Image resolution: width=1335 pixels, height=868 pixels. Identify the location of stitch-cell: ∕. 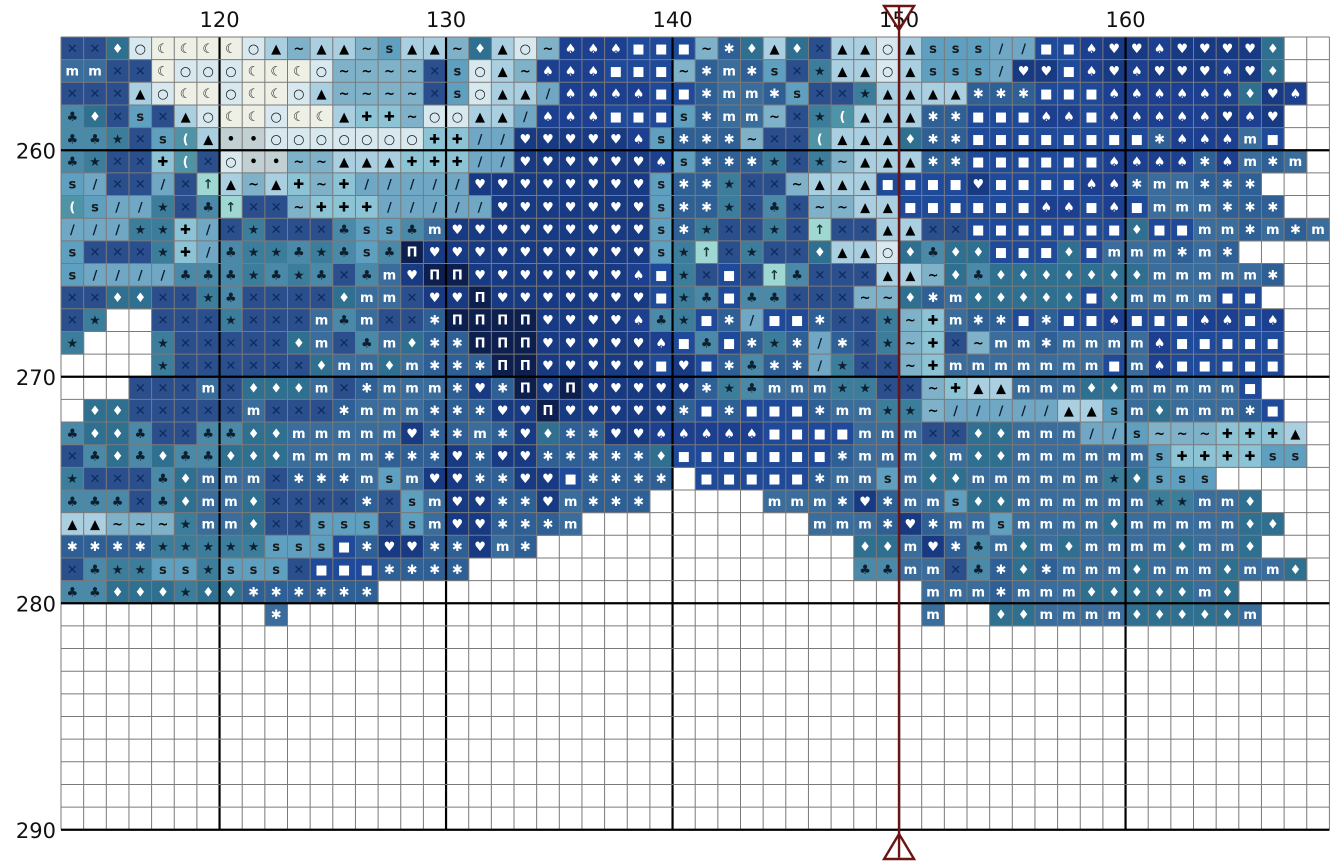
(208, 252).